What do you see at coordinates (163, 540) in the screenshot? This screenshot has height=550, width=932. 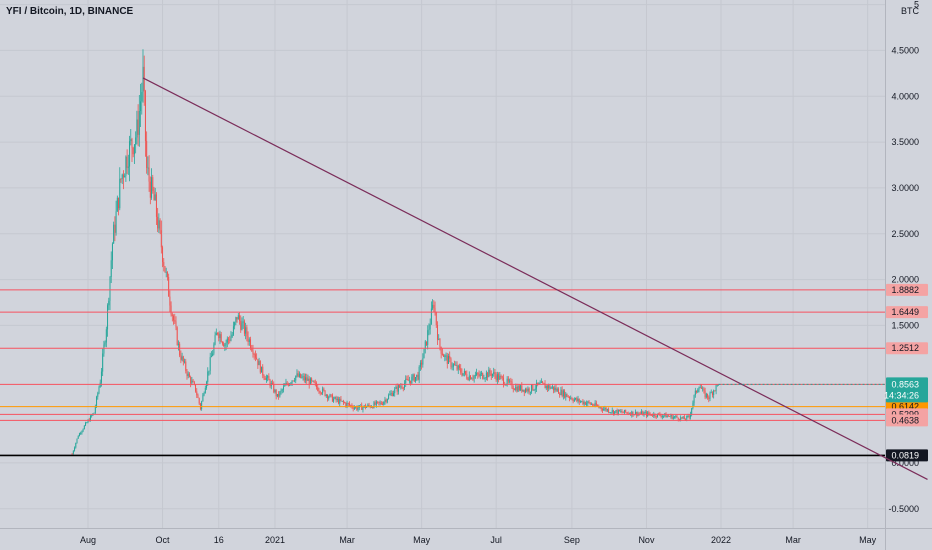 I see `time-axis-label: Oct` at bounding box center [163, 540].